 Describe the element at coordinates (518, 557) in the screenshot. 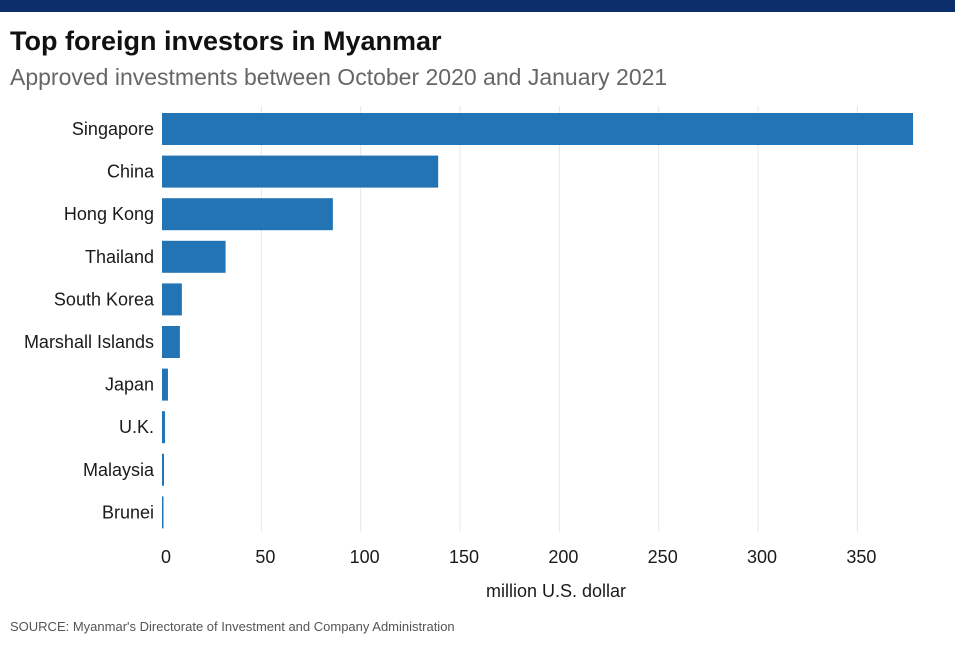

I see `x-tick-labels: 0 50 100 150 200 250 300 350` at that location.